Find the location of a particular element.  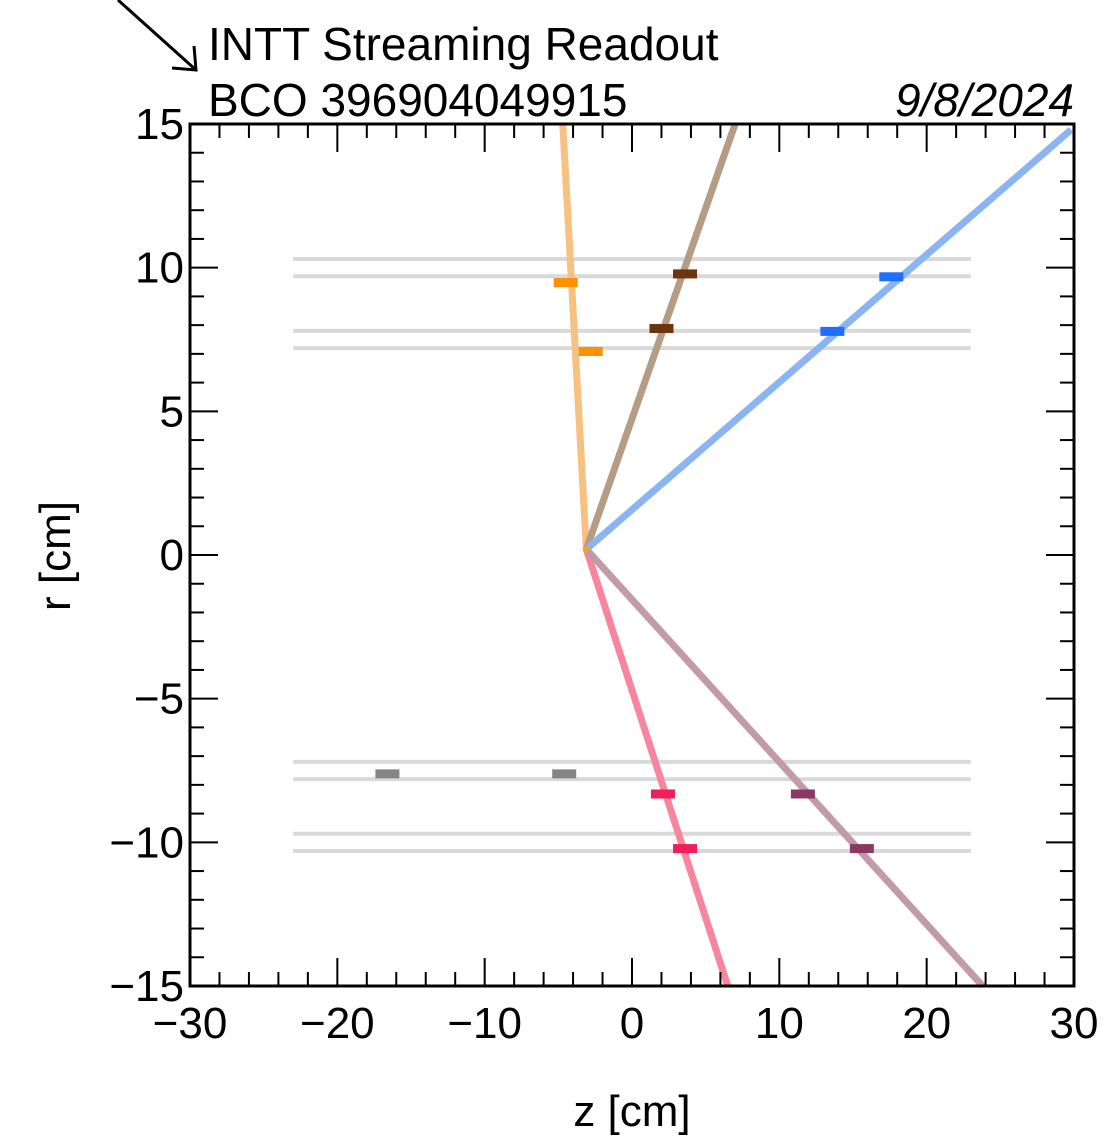

x-tick-label: −20 is located at coordinates (337, 1023).